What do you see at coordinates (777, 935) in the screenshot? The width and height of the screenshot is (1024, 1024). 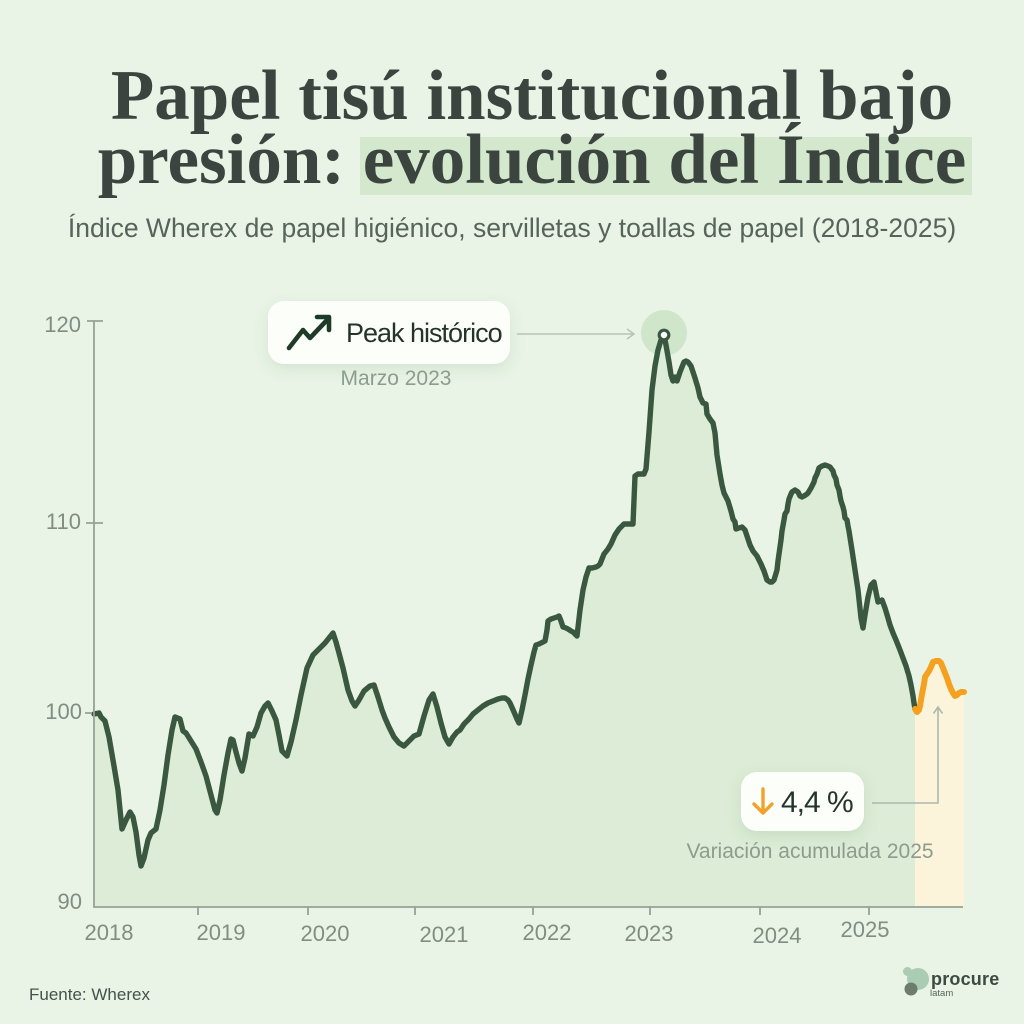 I see `svg-text: 2024` at bounding box center [777, 935].